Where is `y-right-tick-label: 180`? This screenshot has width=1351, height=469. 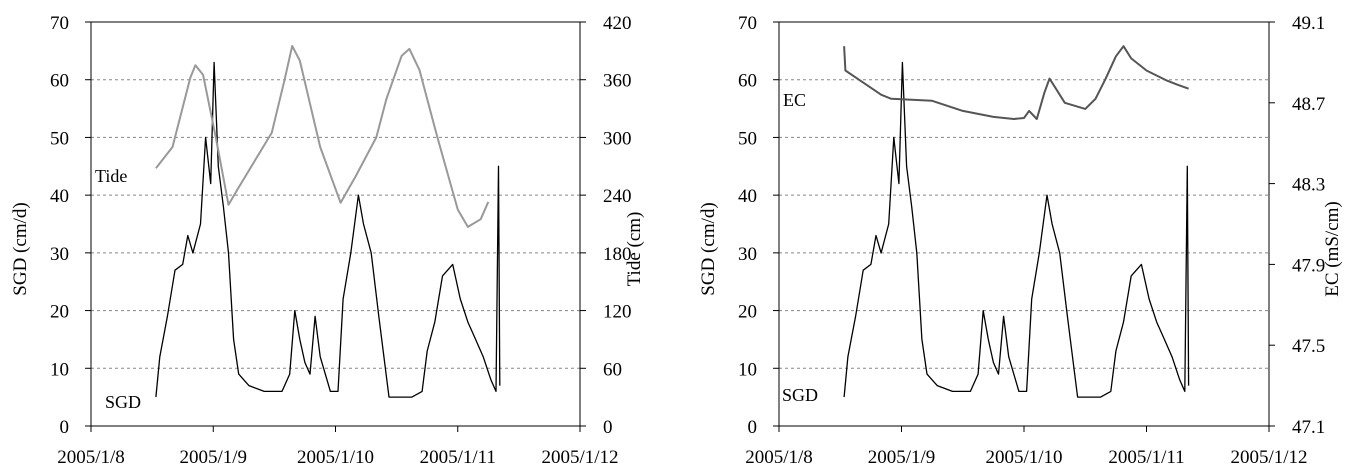 y-right-tick-label: 180 is located at coordinates (617, 254).